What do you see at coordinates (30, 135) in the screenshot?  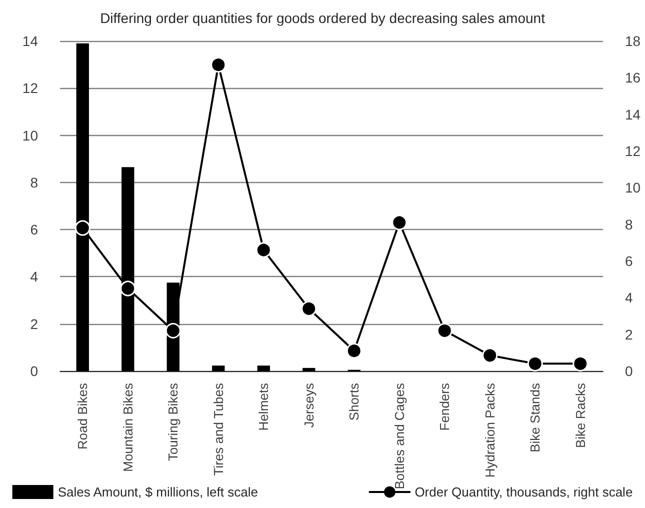 I see `y-tick-label: 10` at bounding box center [30, 135].